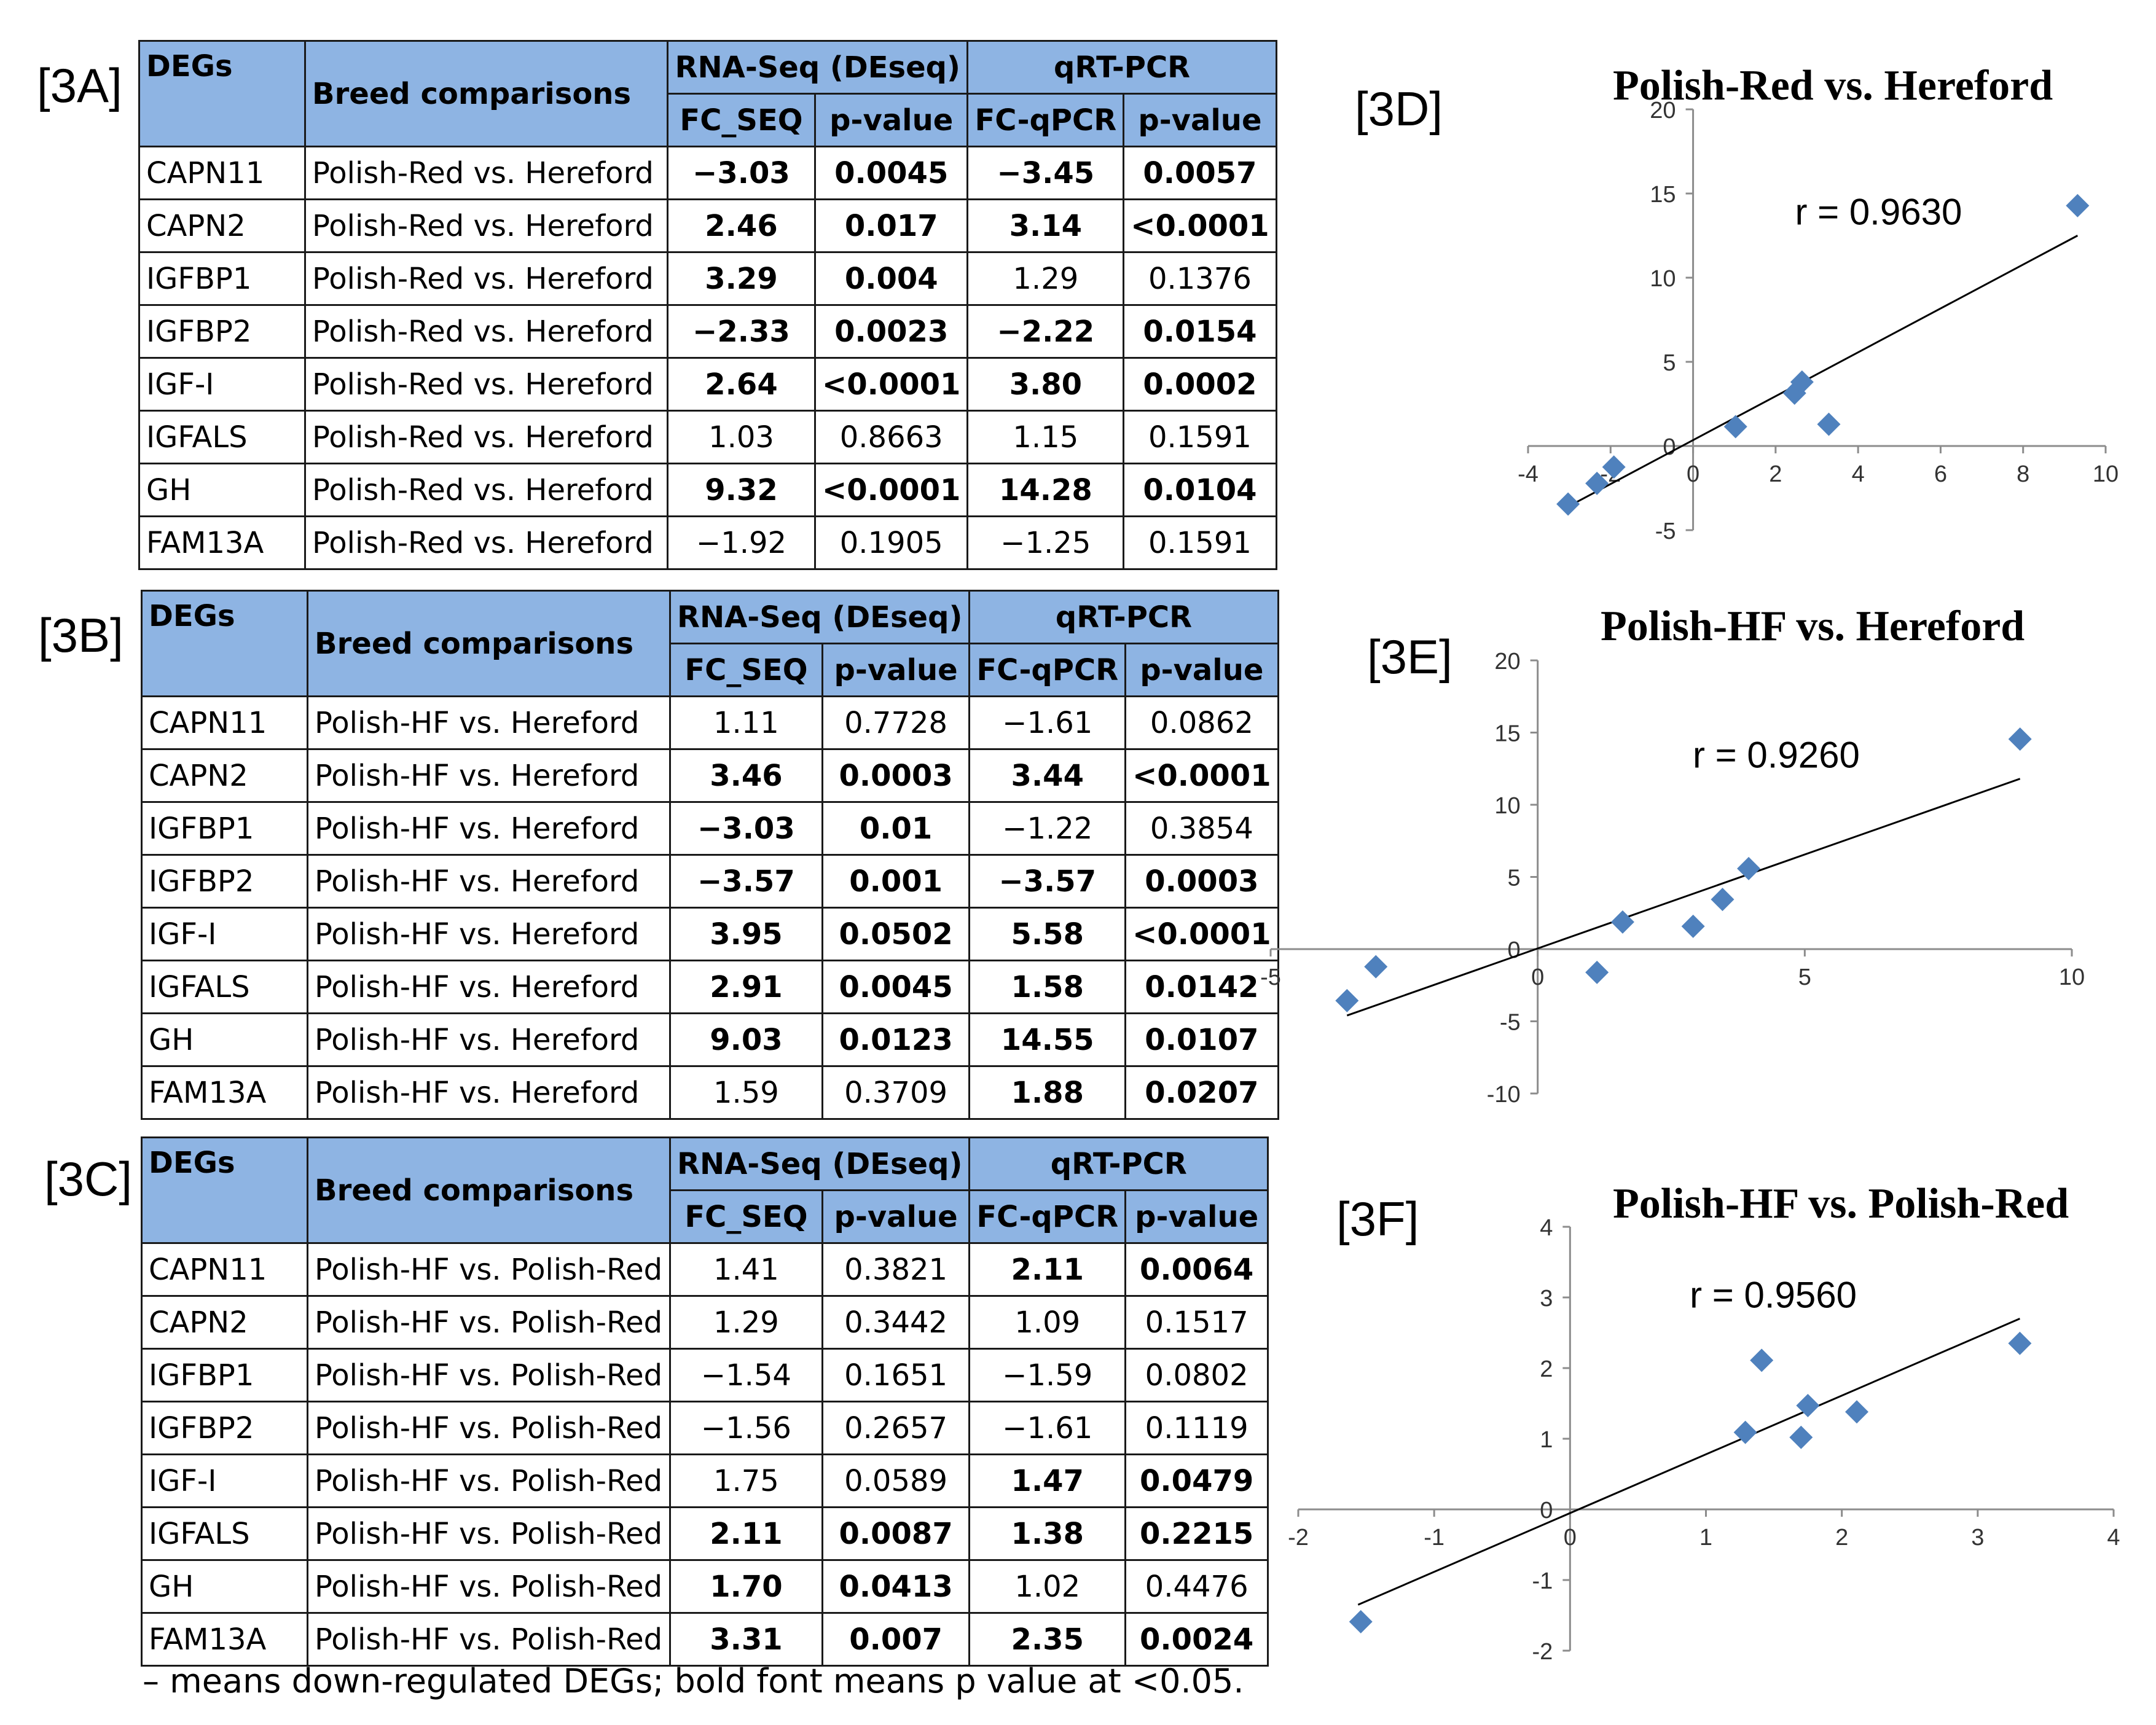 This screenshot has height=1725, width=2156. What do you see at coordinates (891, 384) in the screenshot?
I see `value-cell-p1: <0.0001` at bounding box center [891, 384].